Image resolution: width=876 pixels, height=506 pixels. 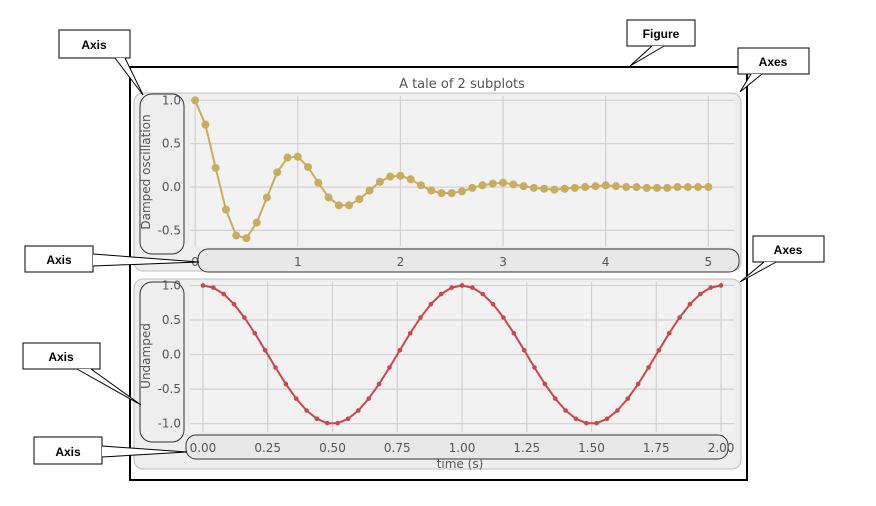 I want to click on bottom-x-axis-box, so click(x=457, y=447).